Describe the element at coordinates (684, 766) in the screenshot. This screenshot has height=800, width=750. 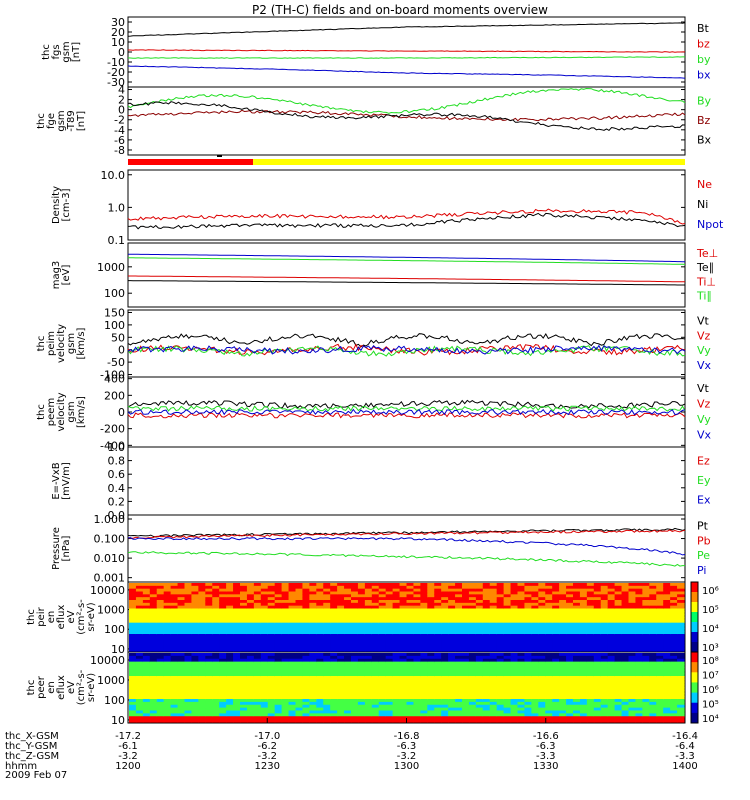
I see `x-row-value: 1400` at that location.